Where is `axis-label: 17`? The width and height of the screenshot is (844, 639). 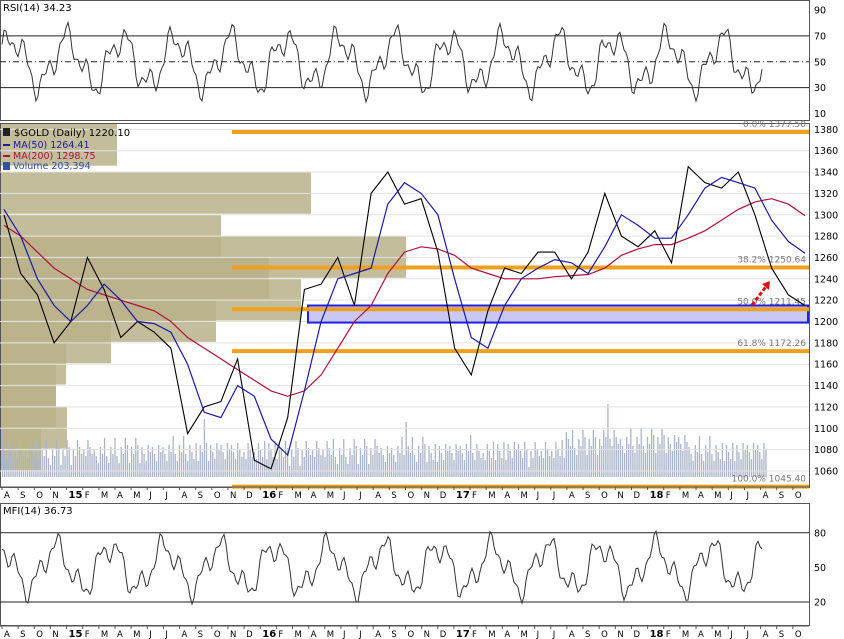 axis-label: 17 is located at coordinates (463, 495).